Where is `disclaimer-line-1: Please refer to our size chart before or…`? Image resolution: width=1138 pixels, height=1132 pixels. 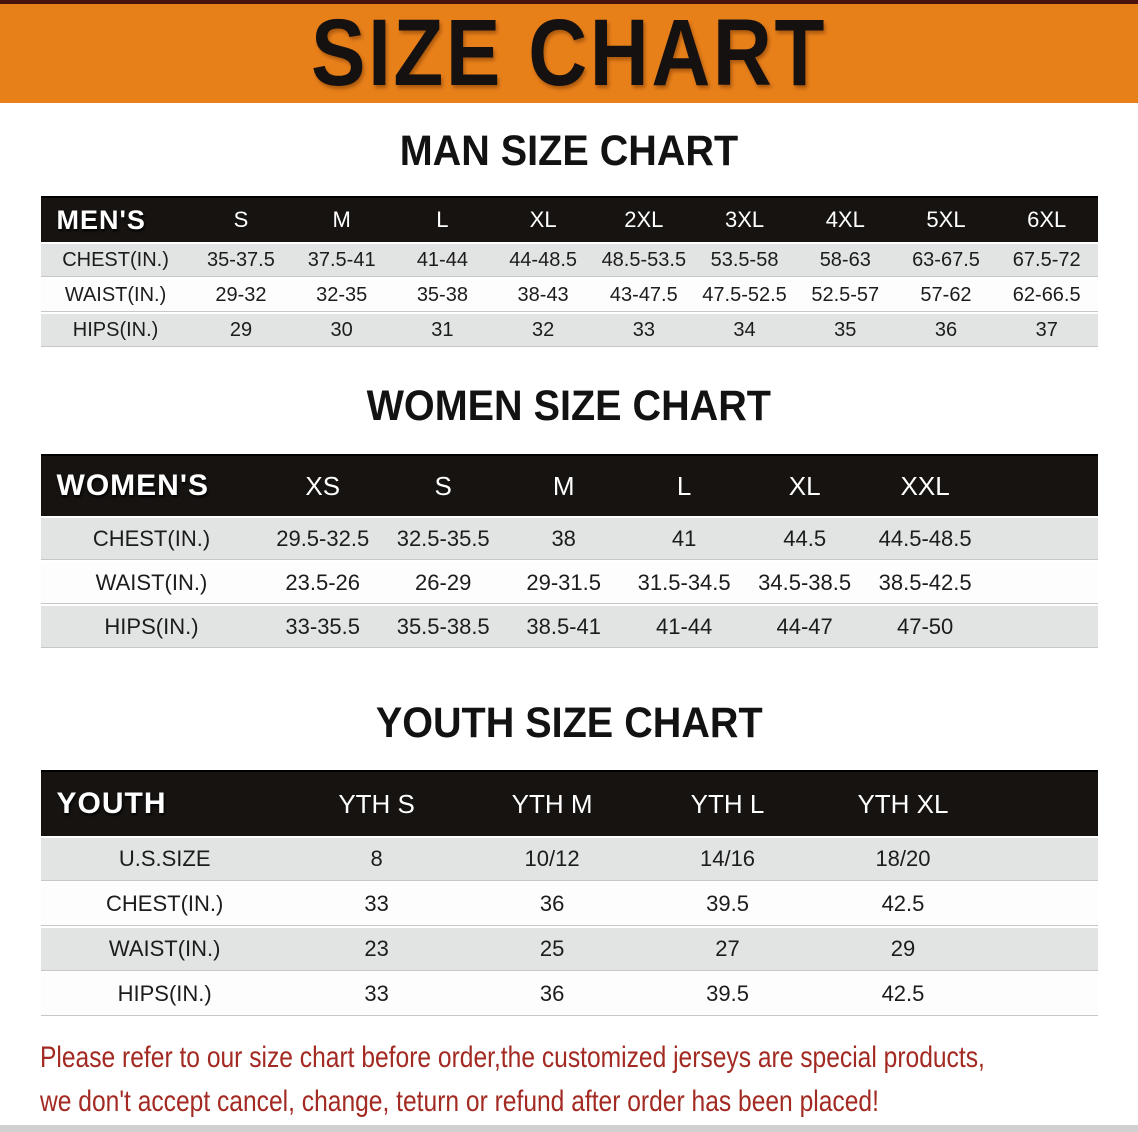 disclaimer-line-1: Please refer to our size chart before or… is located at coordinates (512, 1057).